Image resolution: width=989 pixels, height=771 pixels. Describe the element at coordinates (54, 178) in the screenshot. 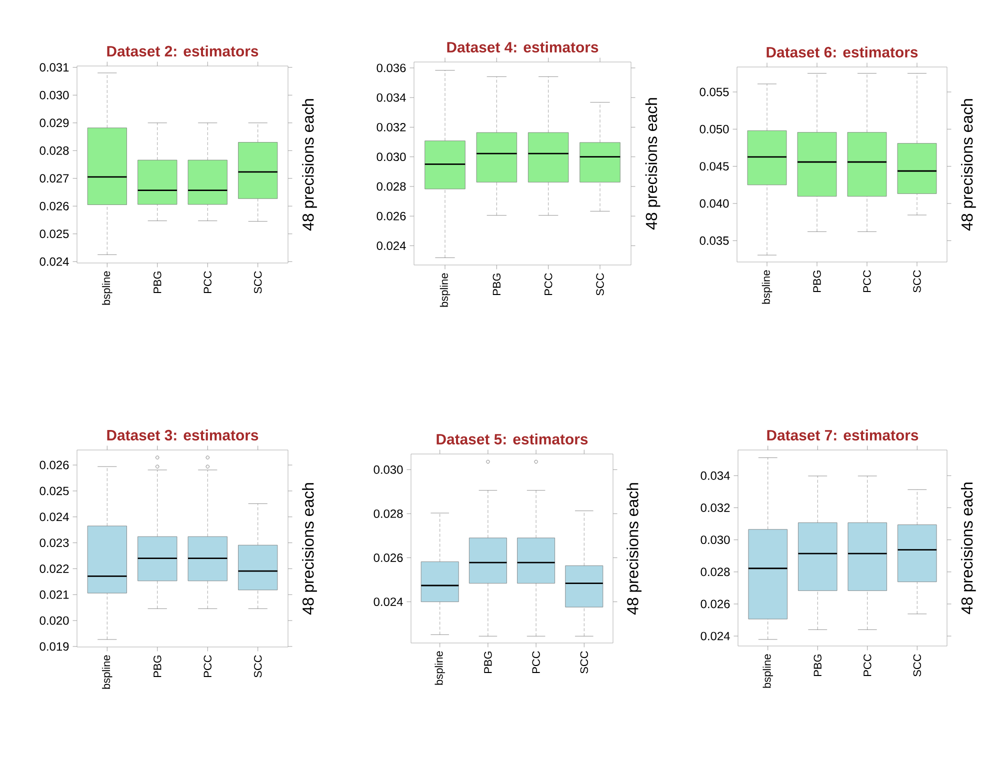

I see `y-tick-label: 0.027` at that location.